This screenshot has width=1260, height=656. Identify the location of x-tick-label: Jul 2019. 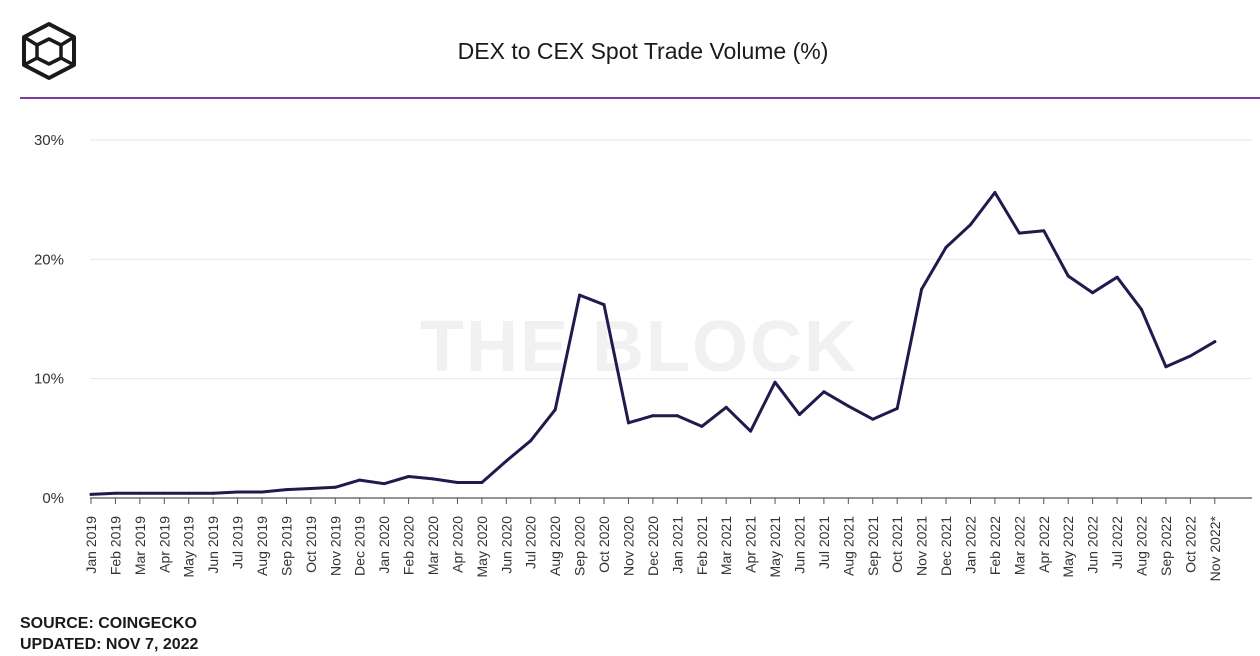
(238, 542).